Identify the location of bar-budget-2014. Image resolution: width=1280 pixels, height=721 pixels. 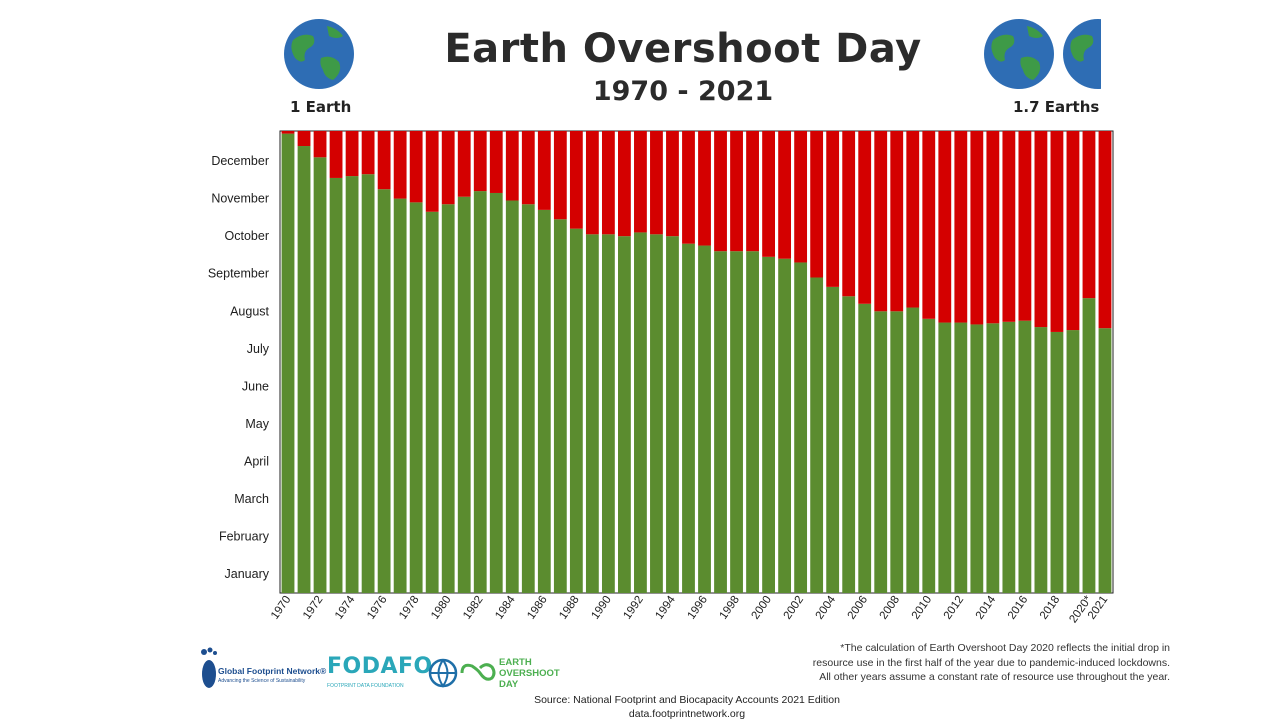
(993, 458).